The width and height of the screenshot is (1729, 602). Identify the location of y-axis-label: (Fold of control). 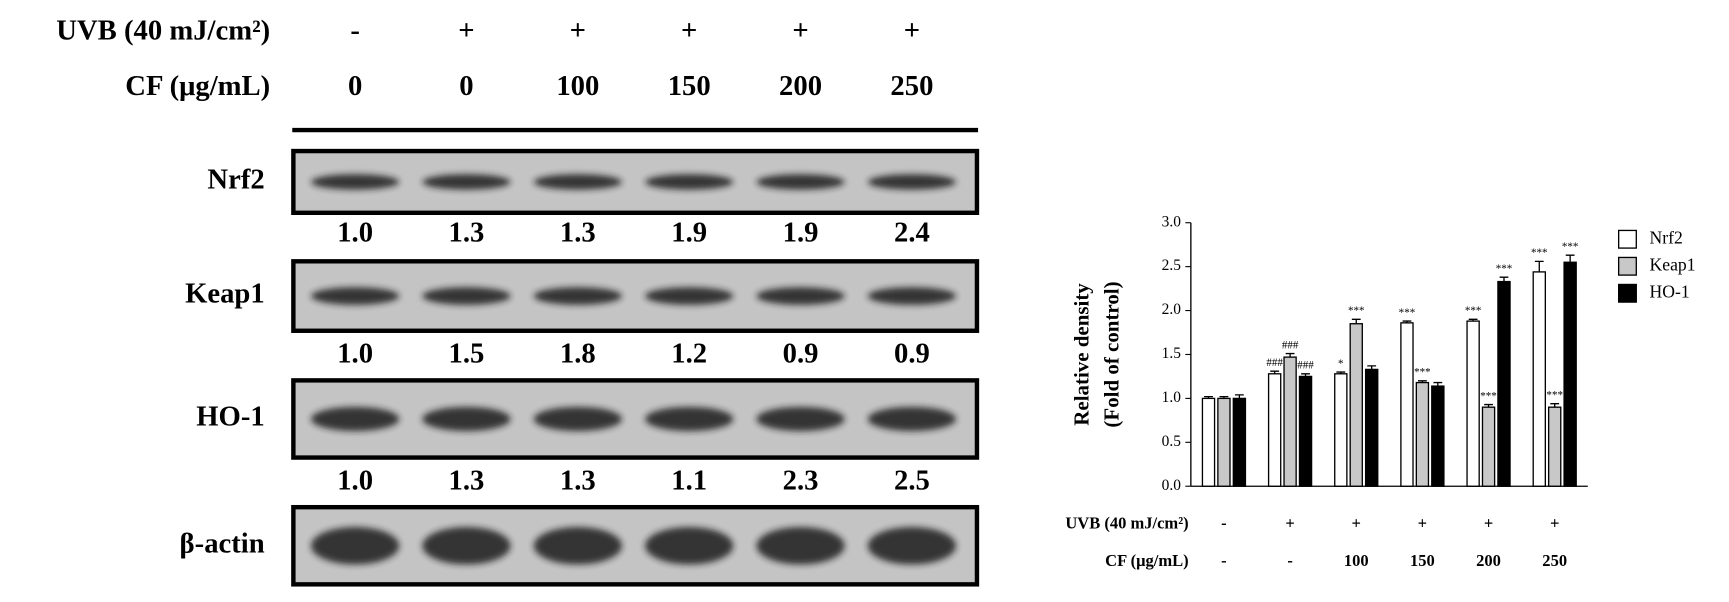
(1111, 354).